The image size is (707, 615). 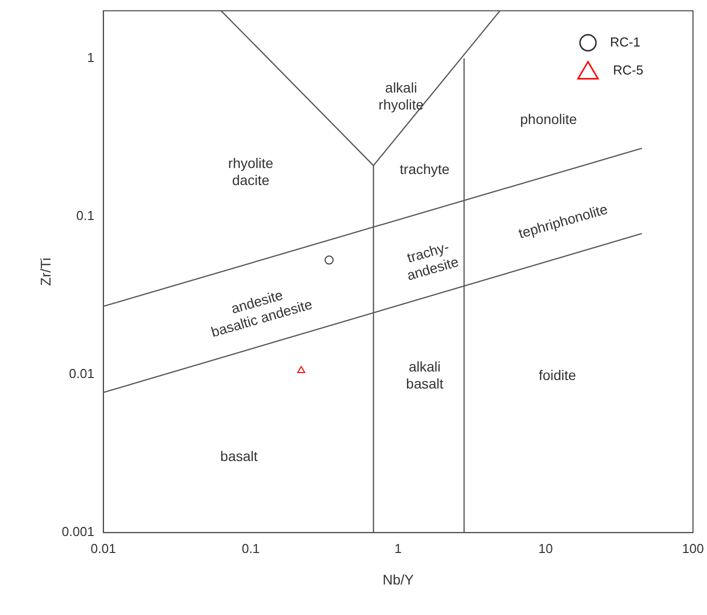 What do you see at coordinates (251, 548) in the screenshot?
I see `x-tick-label: 0.1` at bounding box center [251, 548].